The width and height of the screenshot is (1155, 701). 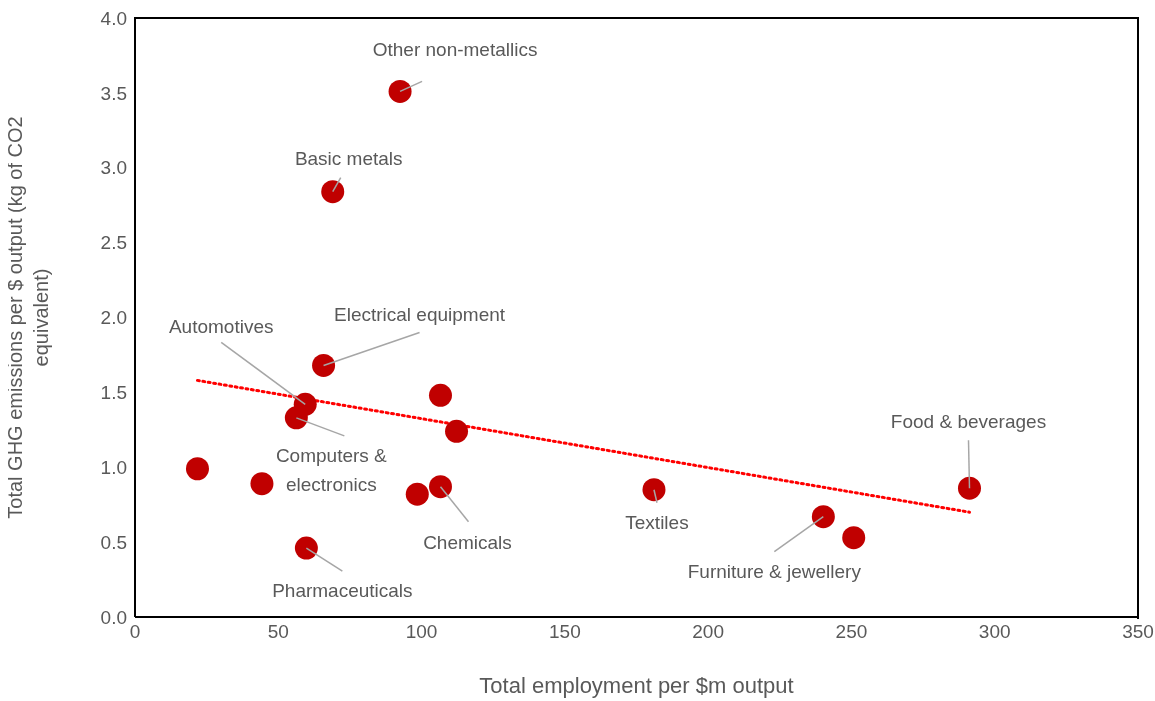 I want to click on x-axis-title: Total employment per $m output, so click(x=636, y=685).